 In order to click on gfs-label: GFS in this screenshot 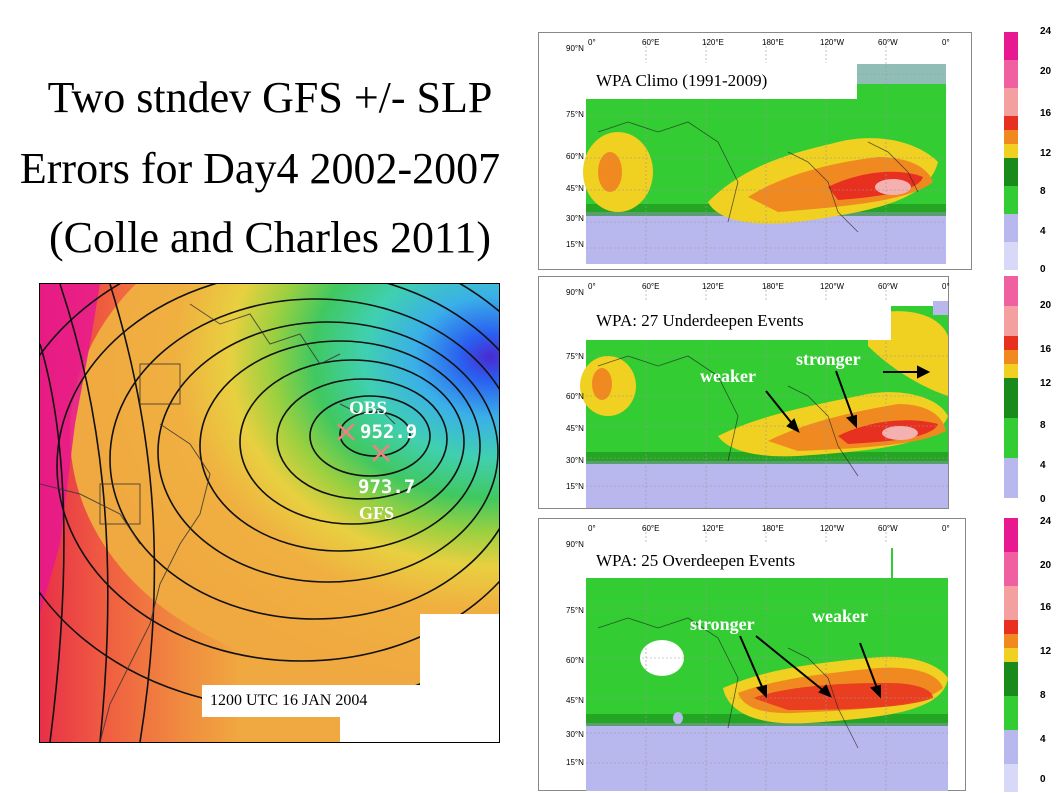, I will do `click(377, 513)`.